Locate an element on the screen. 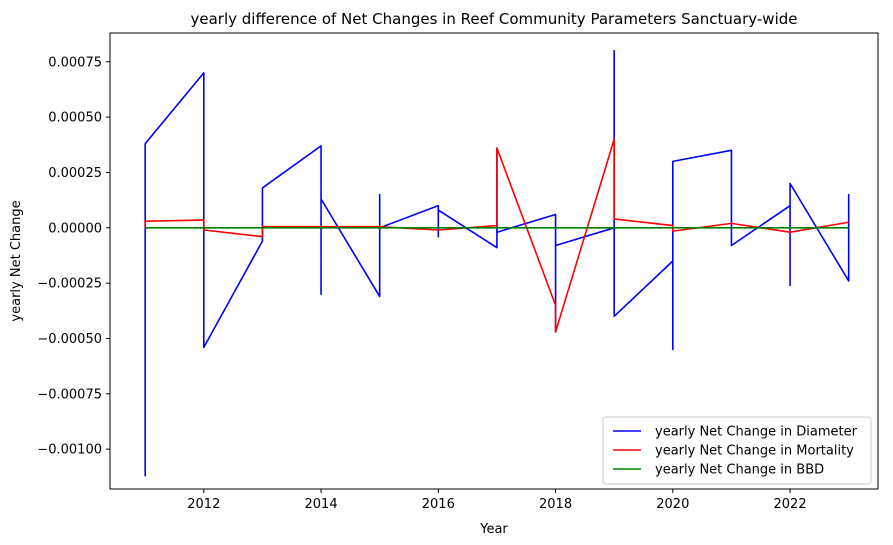  y-axis-label: yearly Net Change is located at coordinates (16, 260).